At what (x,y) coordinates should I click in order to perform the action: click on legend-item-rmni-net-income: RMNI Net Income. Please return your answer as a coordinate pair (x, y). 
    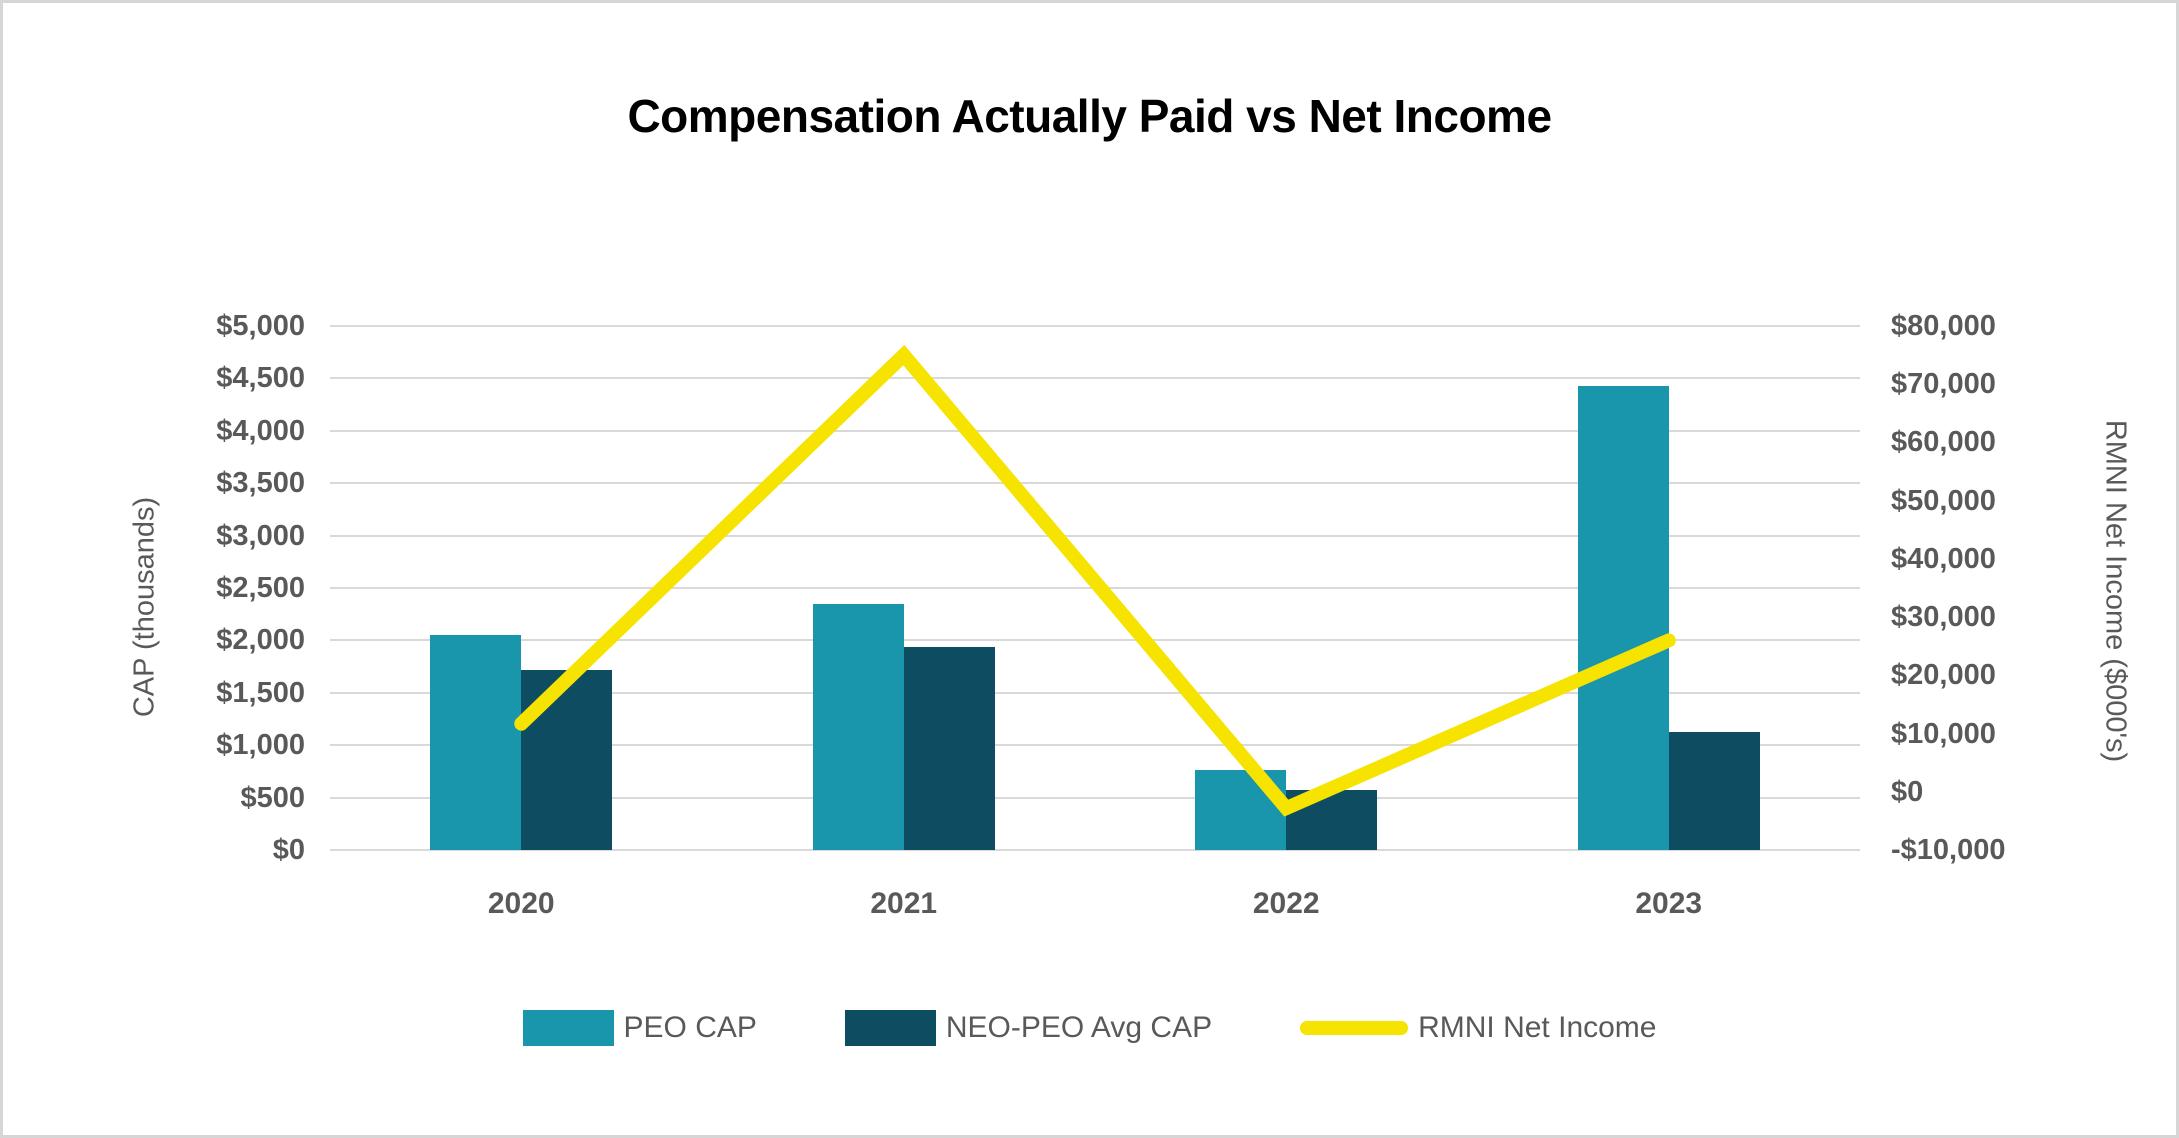
    Looking at the image, I should click on (1478, 1028).